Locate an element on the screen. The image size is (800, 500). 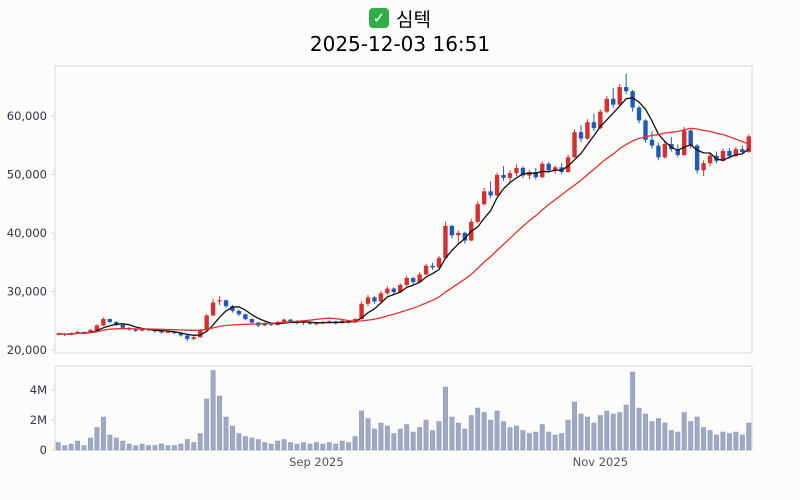
x-axis-label: Nov 2025 is located at coordinates (600, 462).